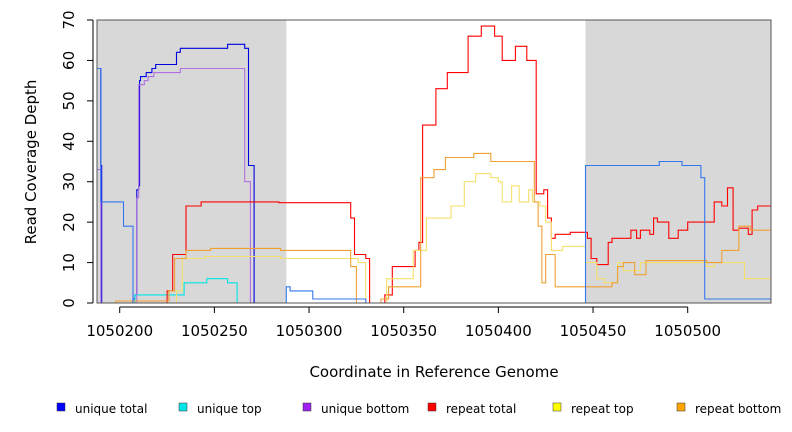  What do you see at coordinates (203, 185) in the screenshot?
I see `series-line-unique-bottom` at bounding box center [203, 185].